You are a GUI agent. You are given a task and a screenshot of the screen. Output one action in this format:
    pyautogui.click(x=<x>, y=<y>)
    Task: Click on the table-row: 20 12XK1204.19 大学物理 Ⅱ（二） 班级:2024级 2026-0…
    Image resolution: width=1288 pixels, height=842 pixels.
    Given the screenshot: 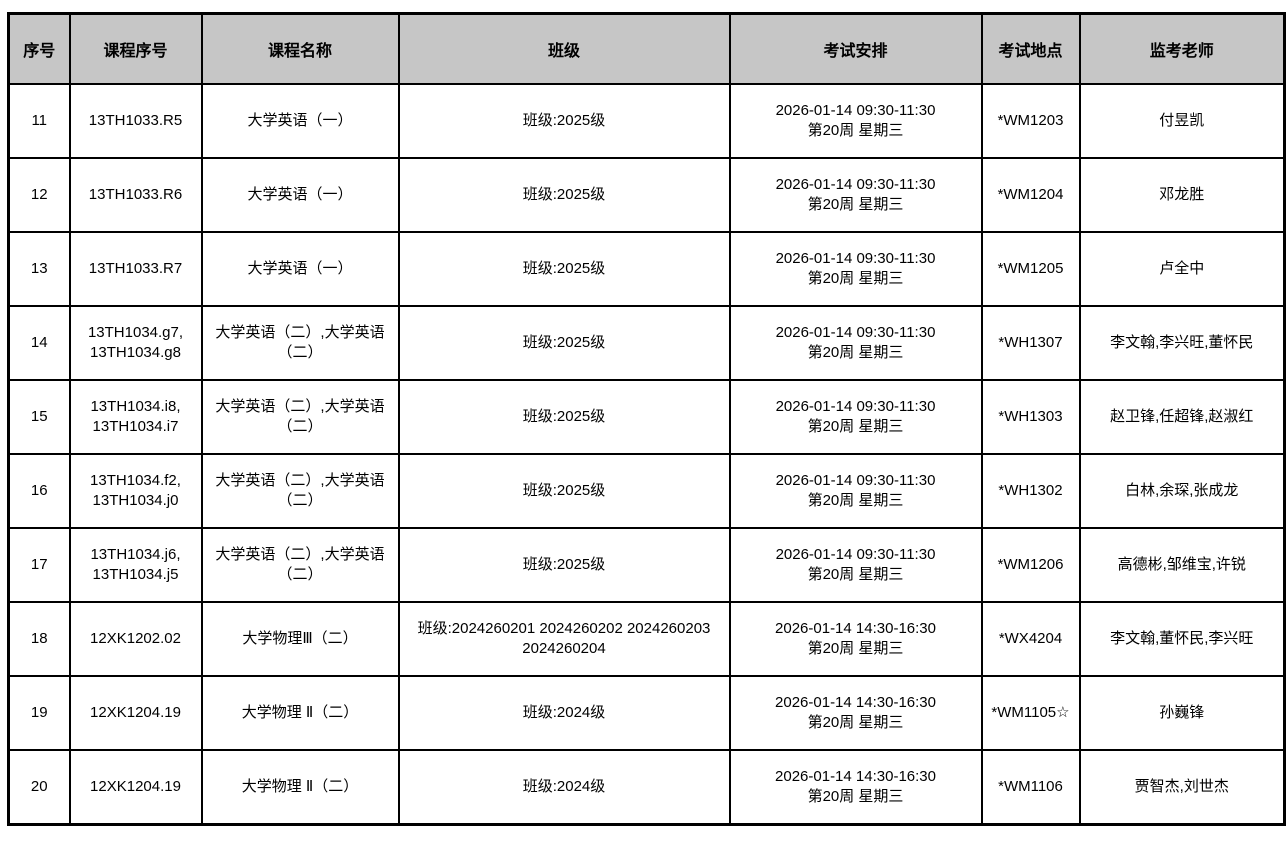 What is the action you would take?
    pyautogui.click(x=646, y=787)
    